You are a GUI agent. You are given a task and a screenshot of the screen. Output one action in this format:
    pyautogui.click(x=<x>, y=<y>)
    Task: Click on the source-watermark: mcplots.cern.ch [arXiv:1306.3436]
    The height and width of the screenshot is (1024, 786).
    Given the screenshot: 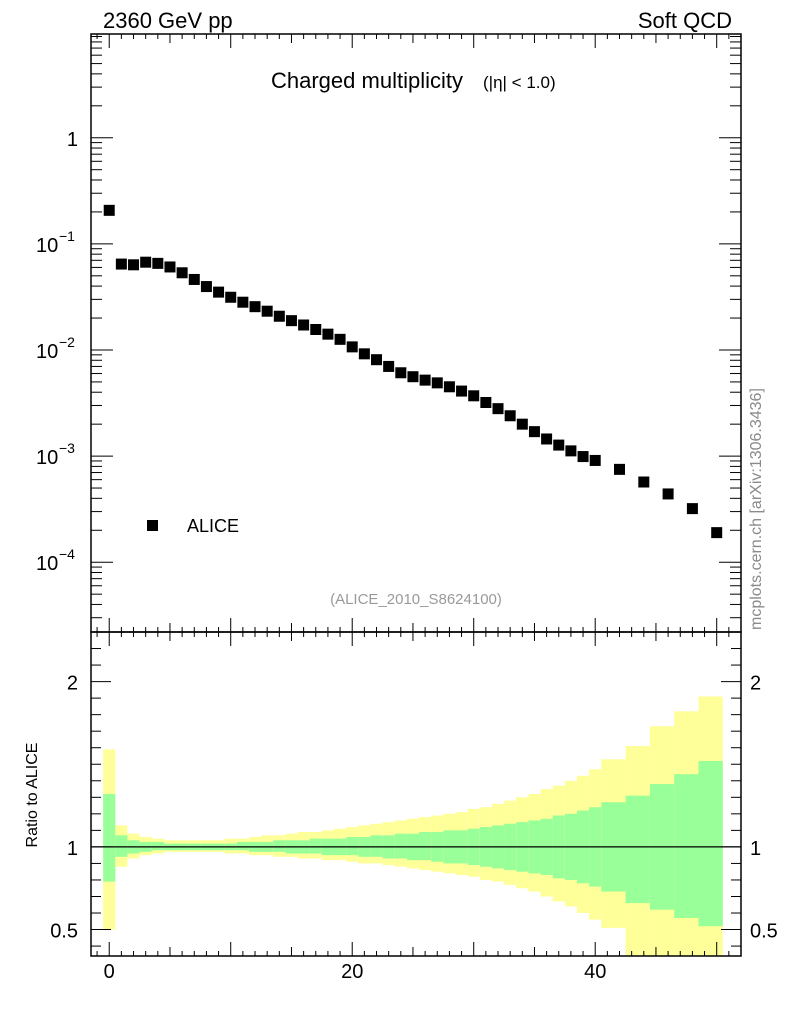 What is the action you would take?
    pyautogui.click(x=756, y=509)
    